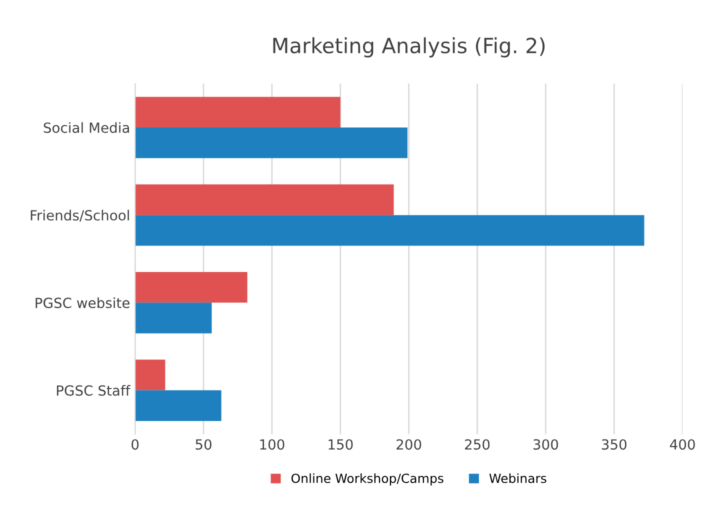 The image size is (711, 523). I want to click on x-tick-label: 100, so click(272, 444).